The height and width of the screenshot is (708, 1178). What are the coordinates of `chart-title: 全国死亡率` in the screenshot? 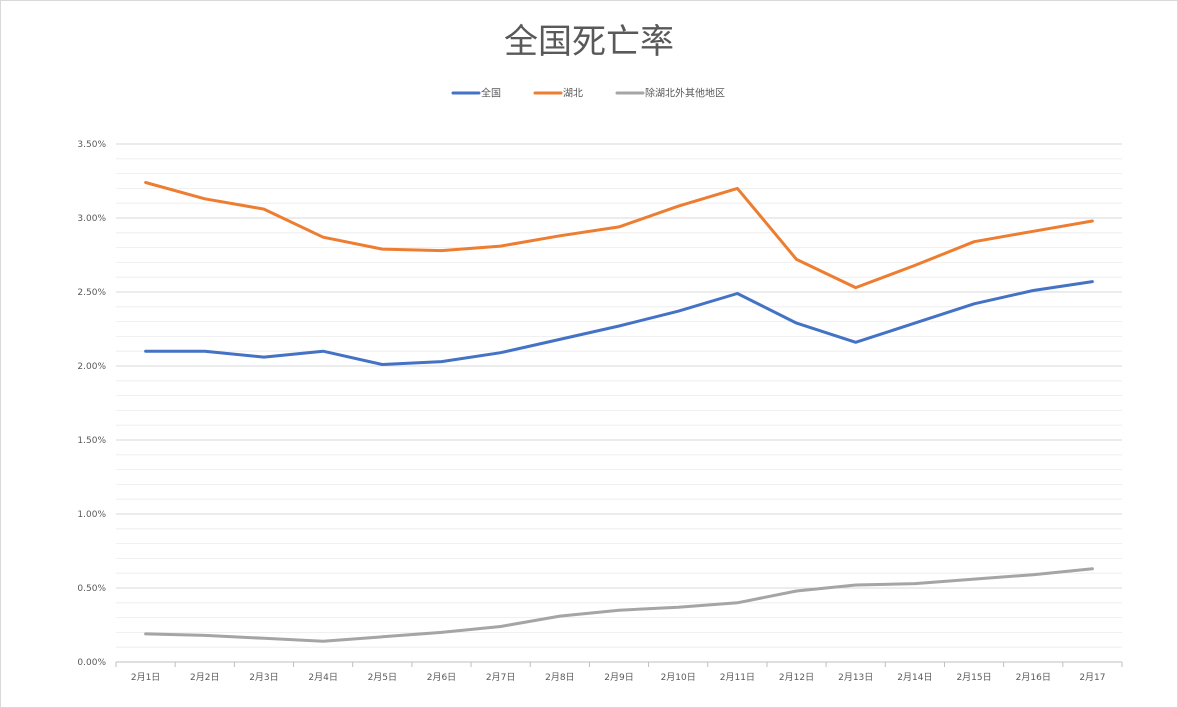 It's located at (589, 42).